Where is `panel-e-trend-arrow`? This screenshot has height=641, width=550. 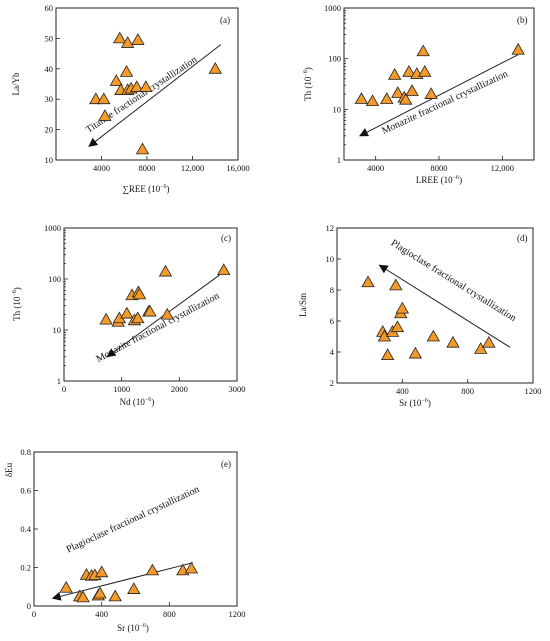
panel-e-trend-arrow is located at coordinates (122, 581).